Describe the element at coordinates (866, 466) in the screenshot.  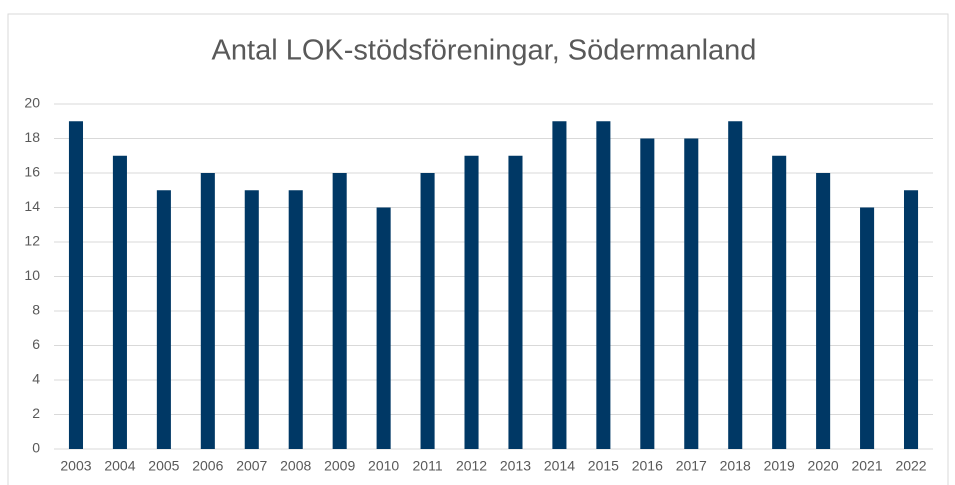
I see `x-tick-label: 2021` at that location.